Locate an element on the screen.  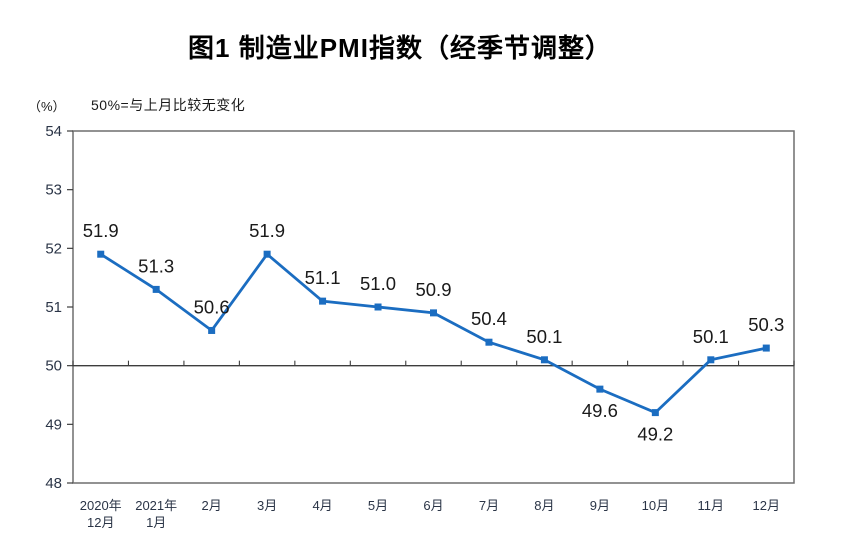
x-axis-label: 12月 is located at coordinates (766, 505).